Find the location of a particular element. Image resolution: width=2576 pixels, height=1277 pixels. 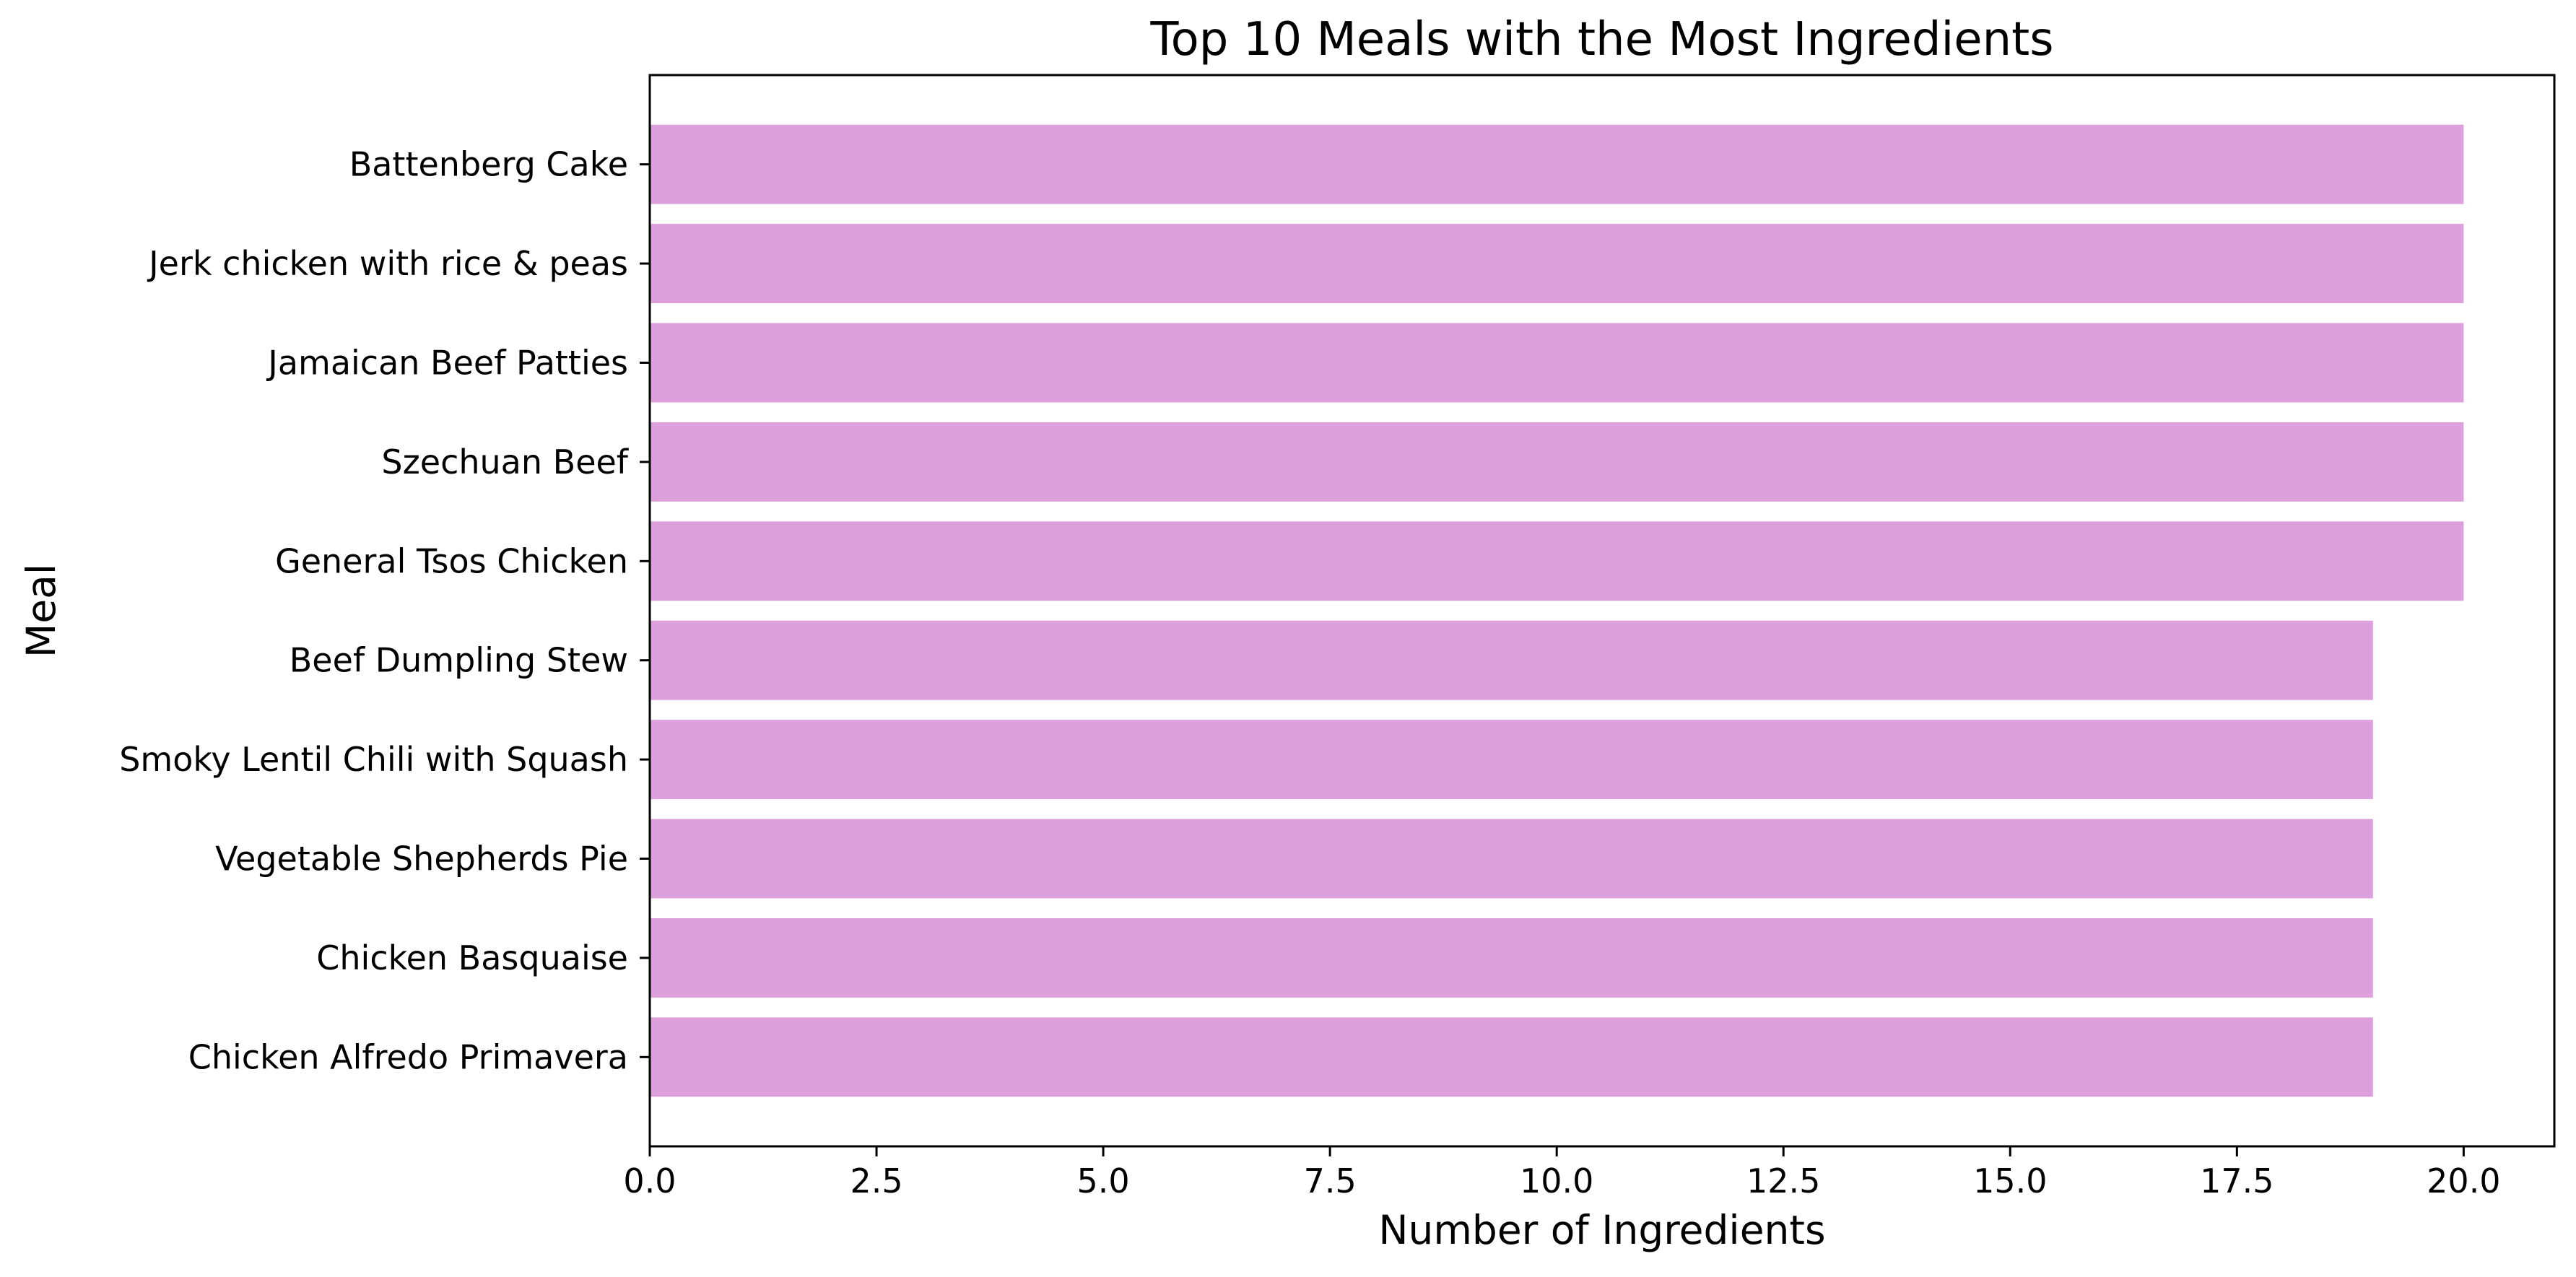

x-tick-label: 12.5 is located at coordinates (1783, 1180).